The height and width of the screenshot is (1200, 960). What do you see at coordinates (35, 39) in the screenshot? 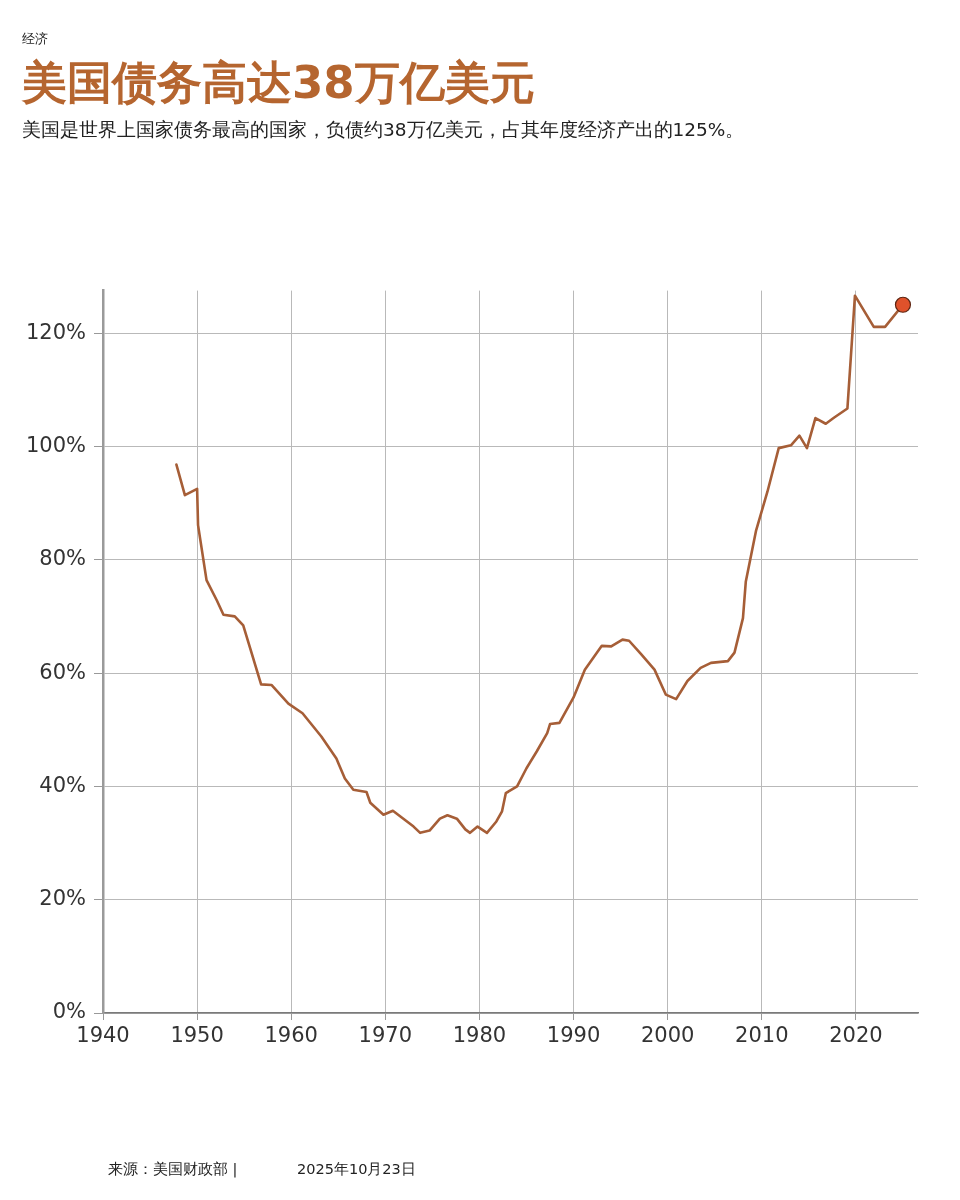
I see `text: 经济` at bounding box center [35, 39].